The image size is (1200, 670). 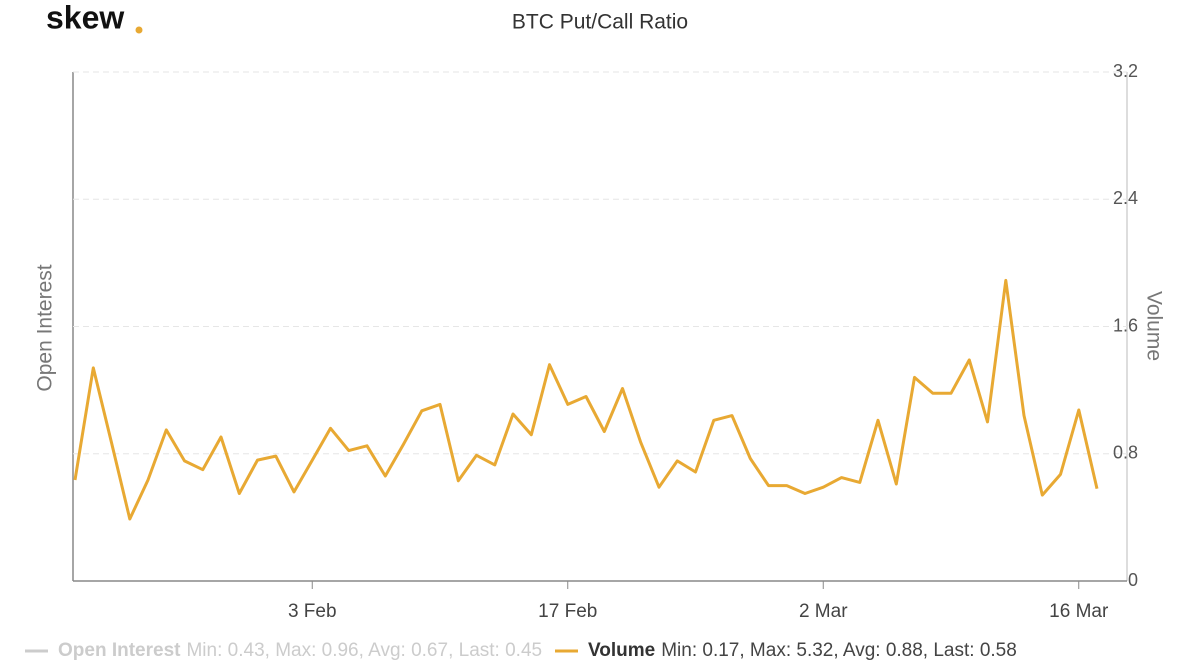 What do you see at coordinates (139, 30) in the screenshot?
I see `logo-dot` at bounding box center [139, 30].